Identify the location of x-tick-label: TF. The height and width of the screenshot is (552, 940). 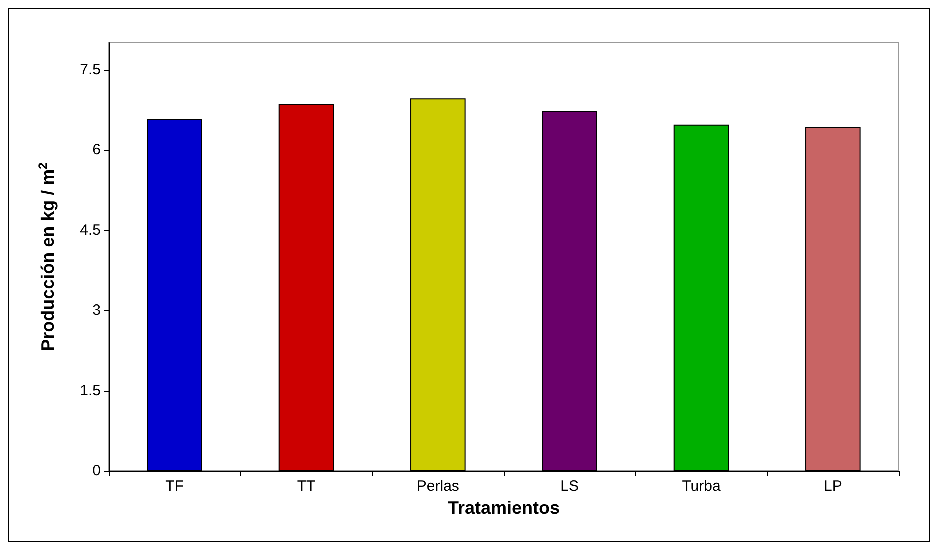
(175, 486).